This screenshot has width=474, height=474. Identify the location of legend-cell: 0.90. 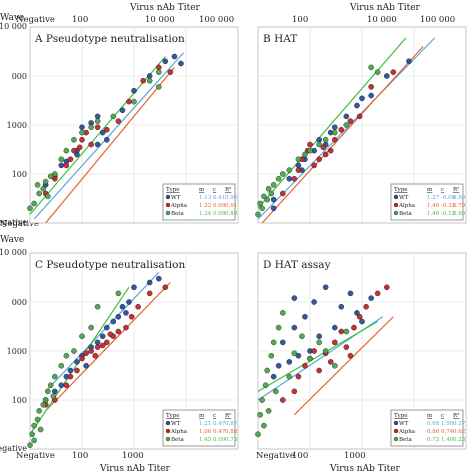
(231, 198).